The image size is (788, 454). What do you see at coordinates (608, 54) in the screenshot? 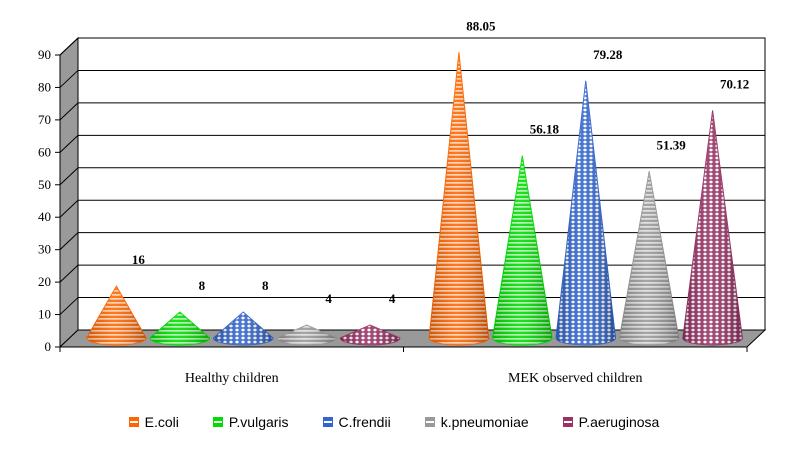
I see `data-label: 79.28` at bounding box center [608, 54].